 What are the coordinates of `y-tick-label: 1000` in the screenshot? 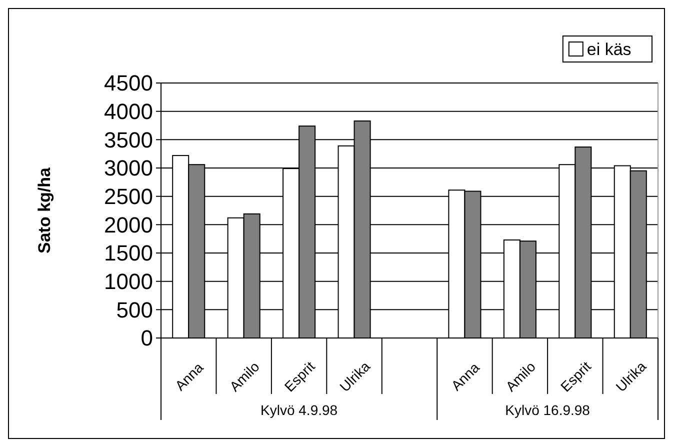 It's located at (128, 281).